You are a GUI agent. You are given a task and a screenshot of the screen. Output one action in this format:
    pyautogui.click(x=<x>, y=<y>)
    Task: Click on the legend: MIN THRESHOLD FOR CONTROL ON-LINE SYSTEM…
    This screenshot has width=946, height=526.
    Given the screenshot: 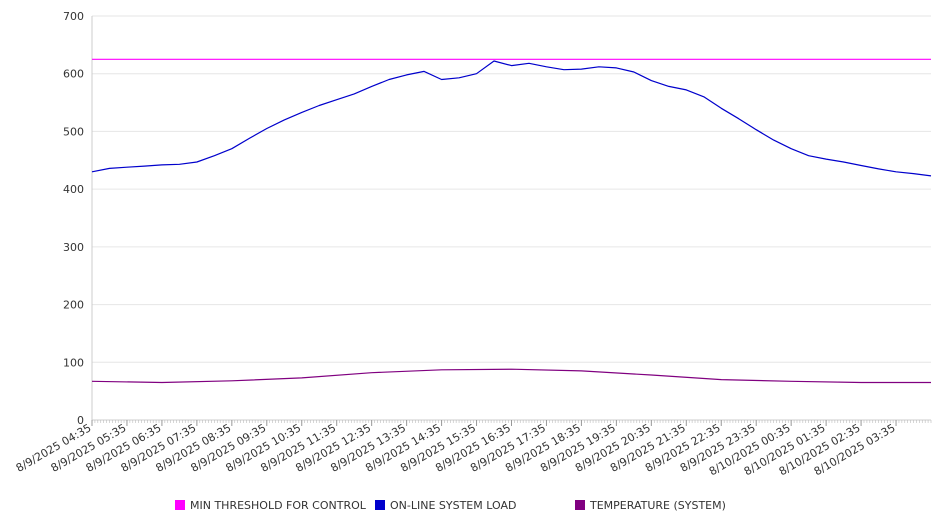 What is the action you would take?
    pyautogui.click(x=473, y=506)
    